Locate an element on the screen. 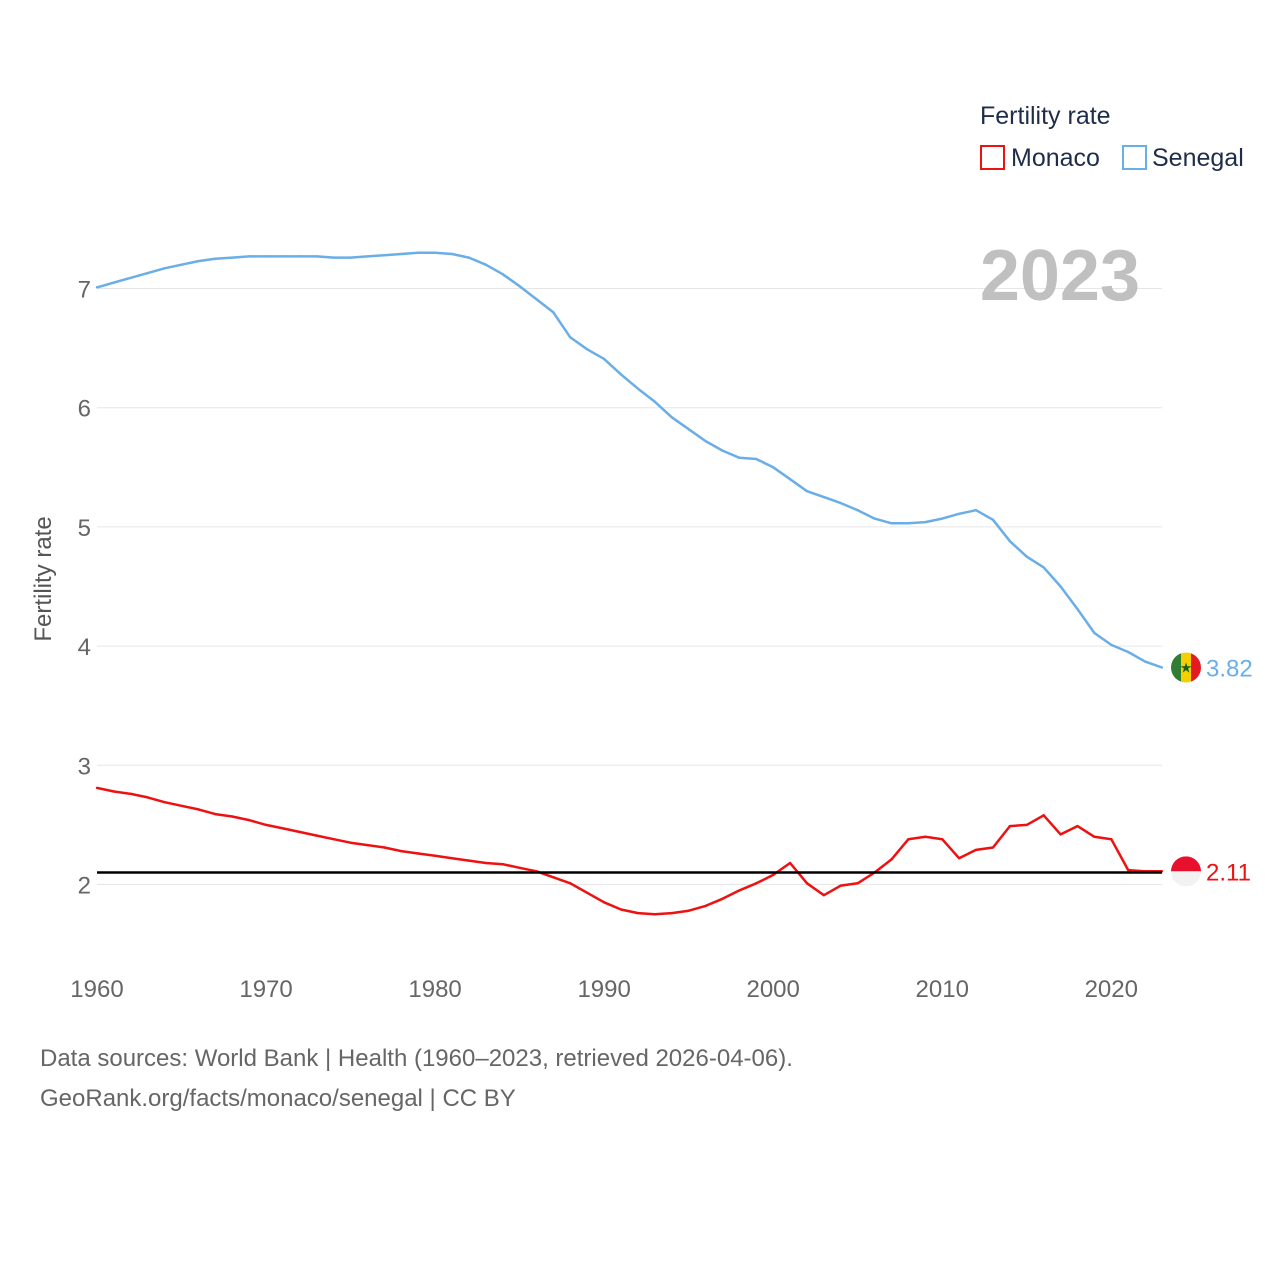 The width and height of the screenshot is (1280, 1280). series-monaco is located at coordinates (629, 851).